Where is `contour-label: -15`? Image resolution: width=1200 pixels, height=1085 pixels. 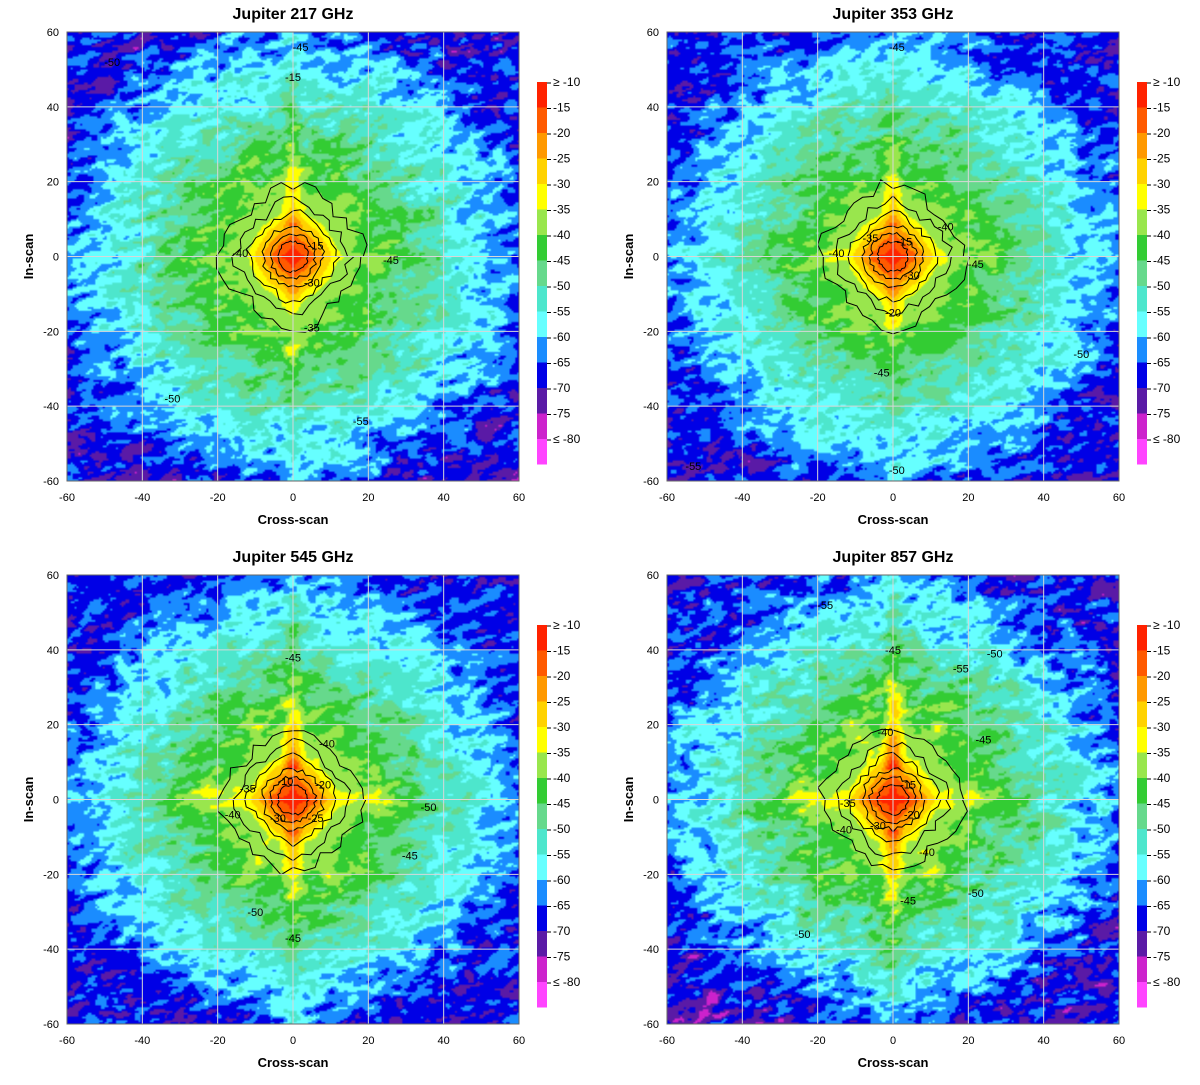
contour-label: -15 is located at coordinates (316, 246).